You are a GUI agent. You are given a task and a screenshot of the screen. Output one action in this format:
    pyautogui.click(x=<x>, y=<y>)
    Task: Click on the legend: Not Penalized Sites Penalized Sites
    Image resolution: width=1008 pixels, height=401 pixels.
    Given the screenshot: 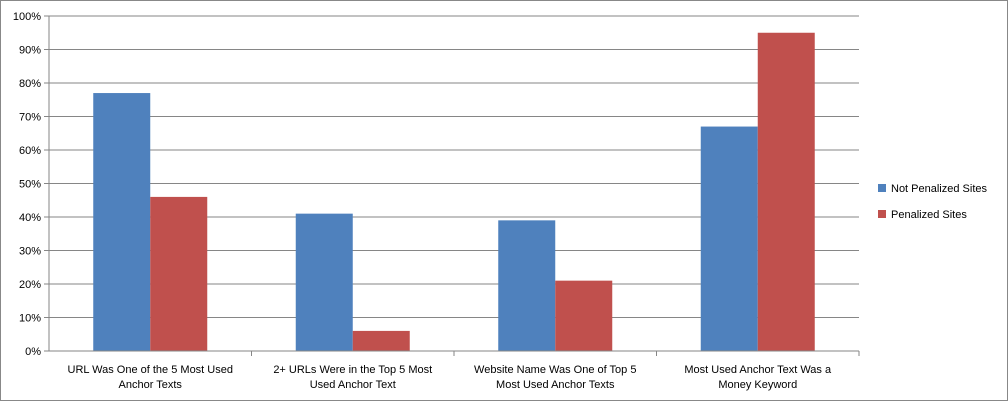 What is the action you would take?
    pyautogui.click(x=932, y=202)
    